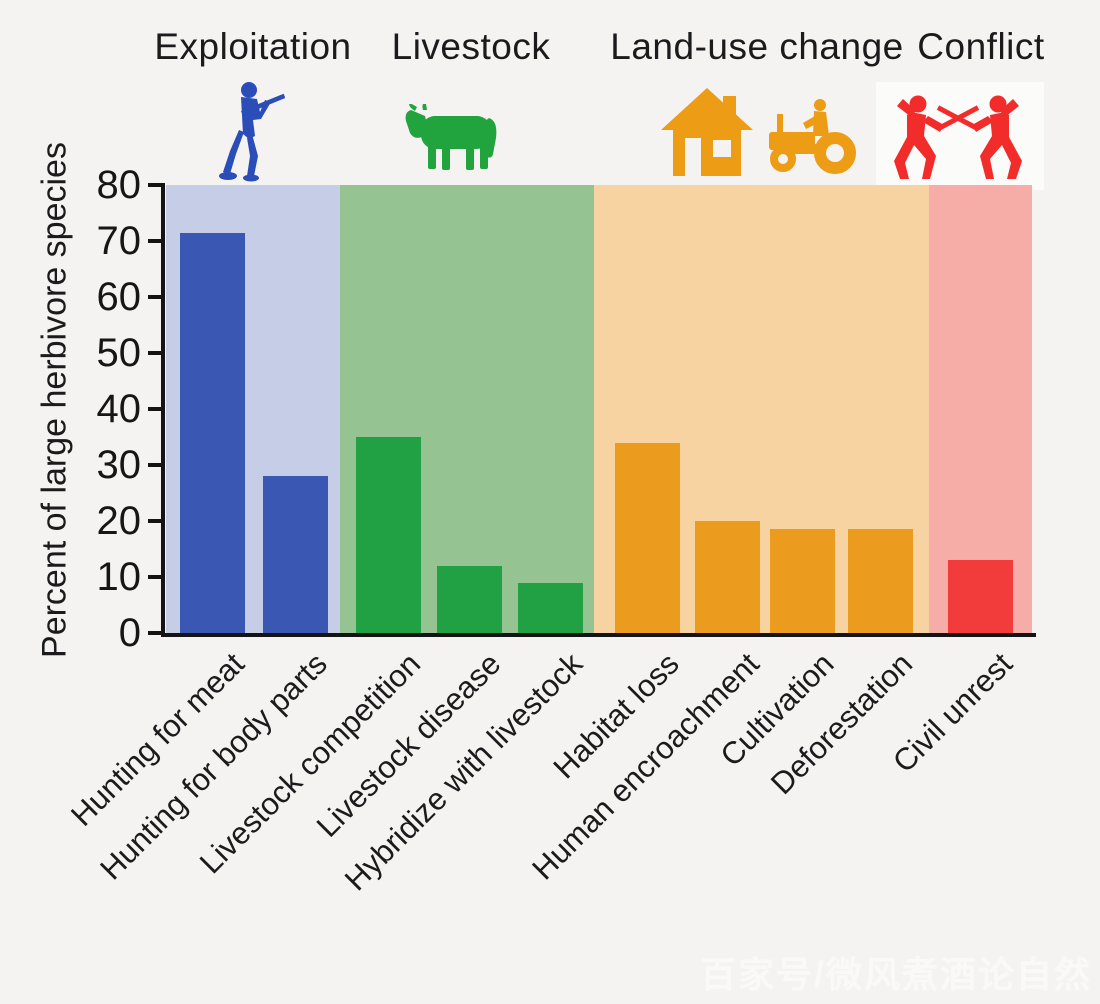  I want to click on panel-conflict, so click(980, 409).